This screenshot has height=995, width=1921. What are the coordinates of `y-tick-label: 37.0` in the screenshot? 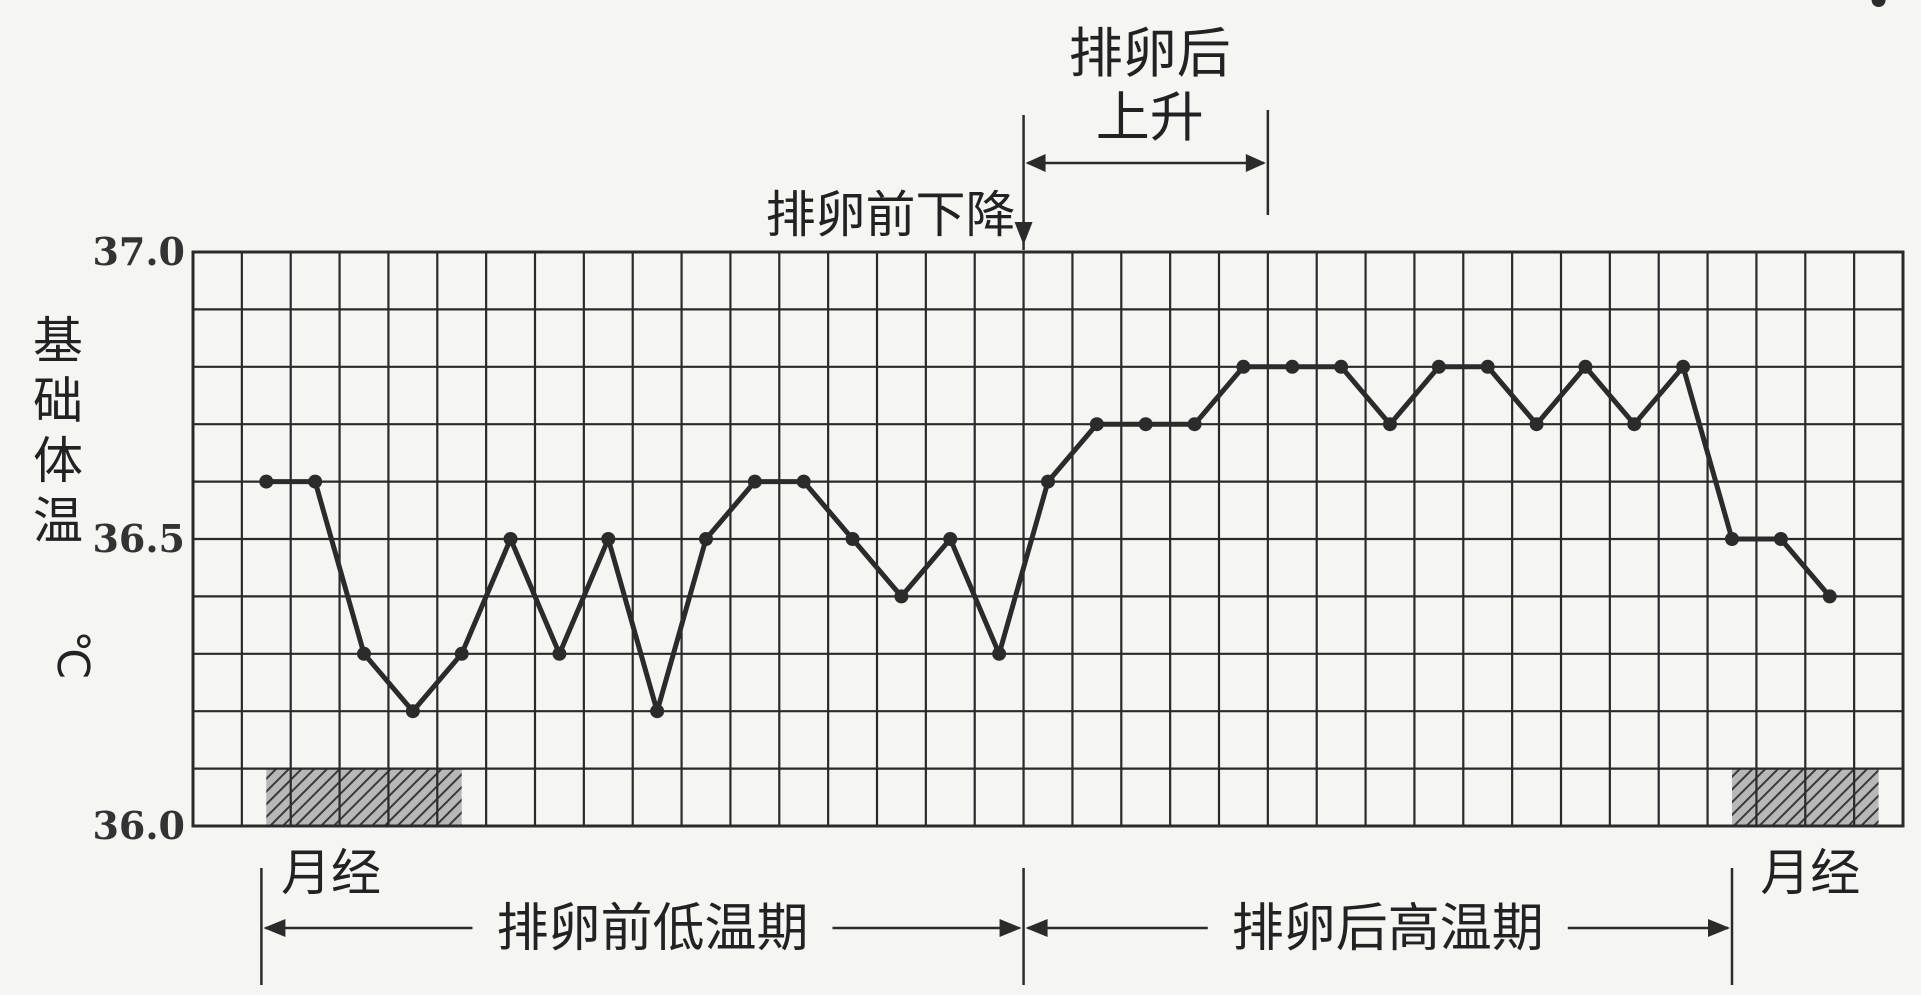 It's located at (138, 251).